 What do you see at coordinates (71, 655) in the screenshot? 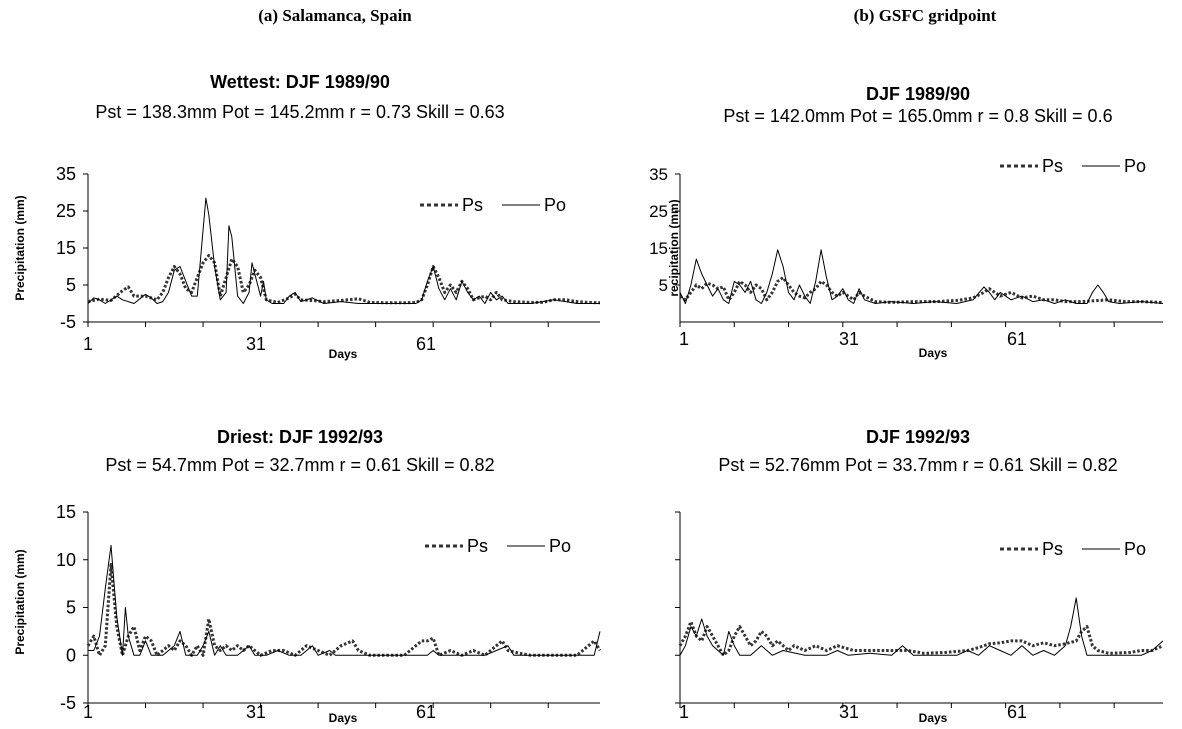
I see `y-tick-label: 0` at bounding box center [71, 655].